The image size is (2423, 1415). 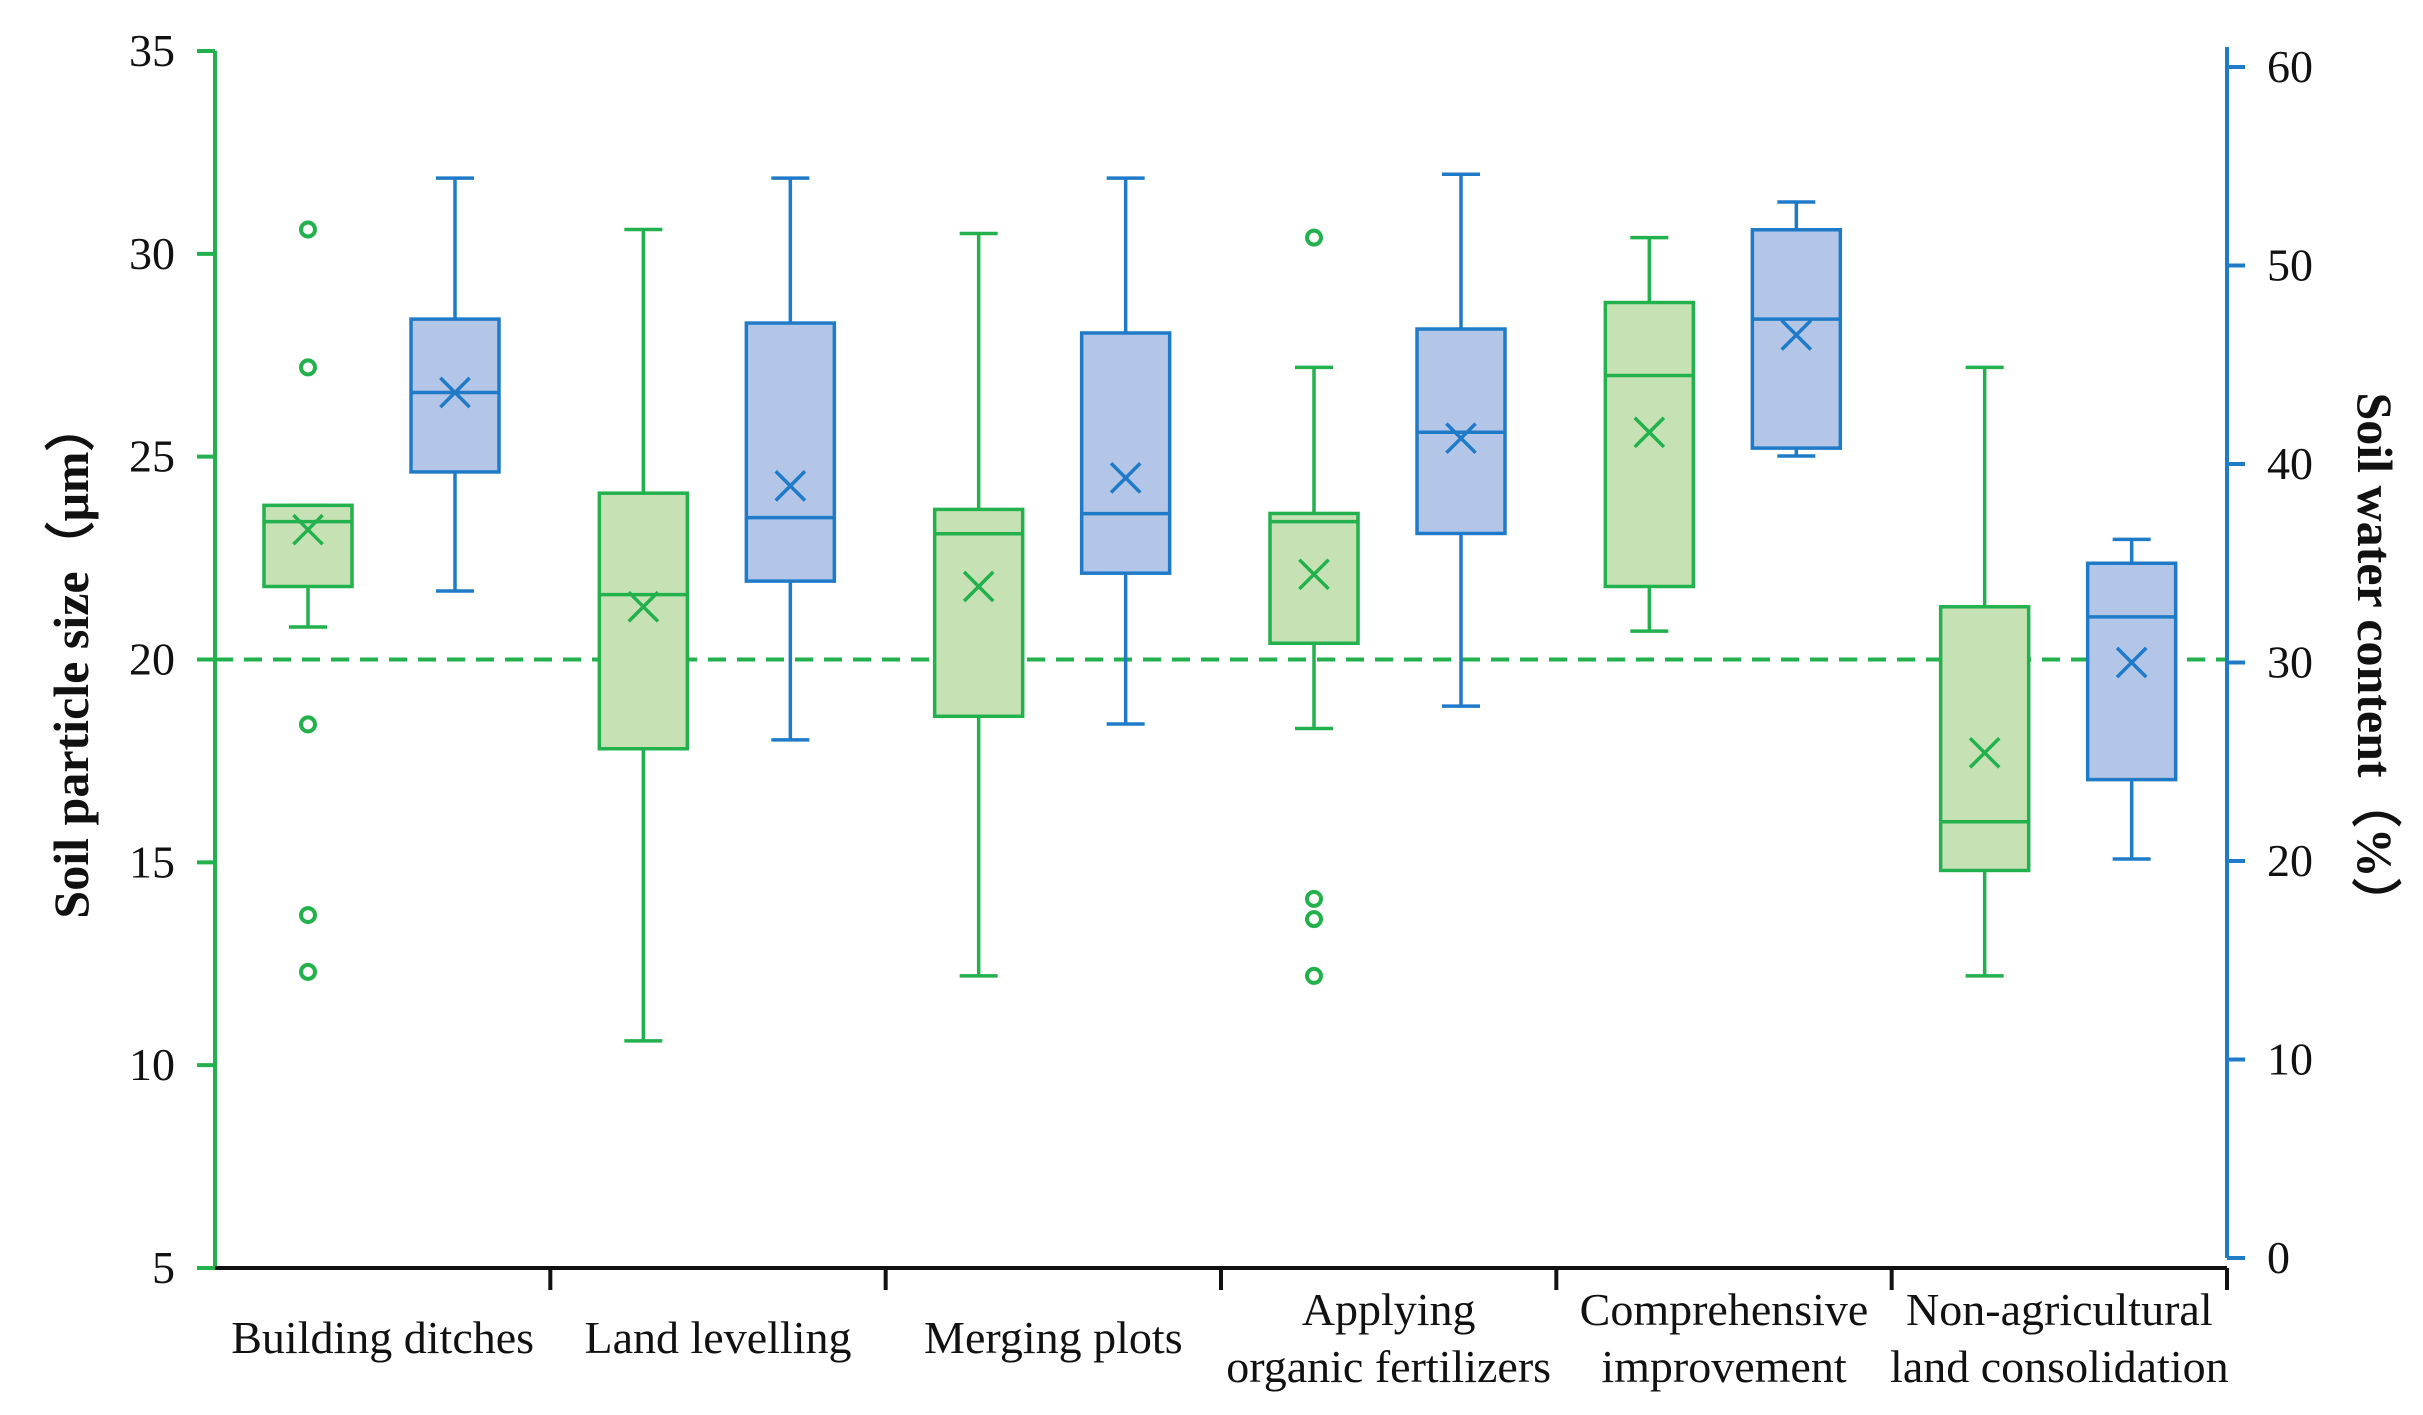 I want to click on right-tick-label: 50, so click(x=2290, y=265).